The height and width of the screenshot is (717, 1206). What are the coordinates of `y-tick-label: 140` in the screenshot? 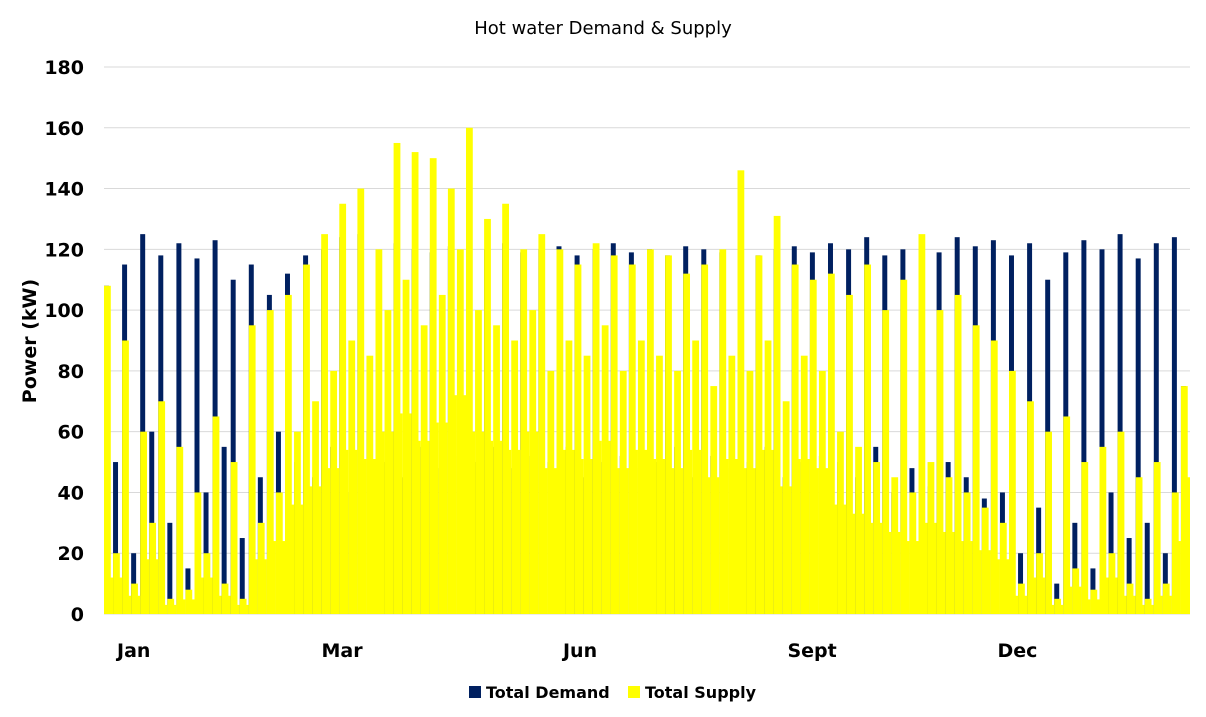 It's located at (64, 190).